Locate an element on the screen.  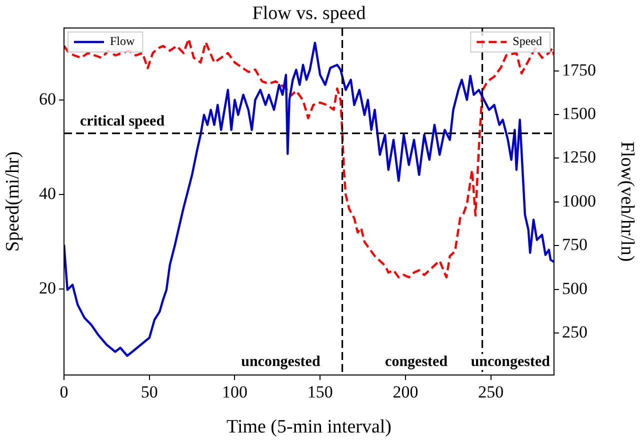
y2-tick-label: 250 is located at coordinates (575, 332).